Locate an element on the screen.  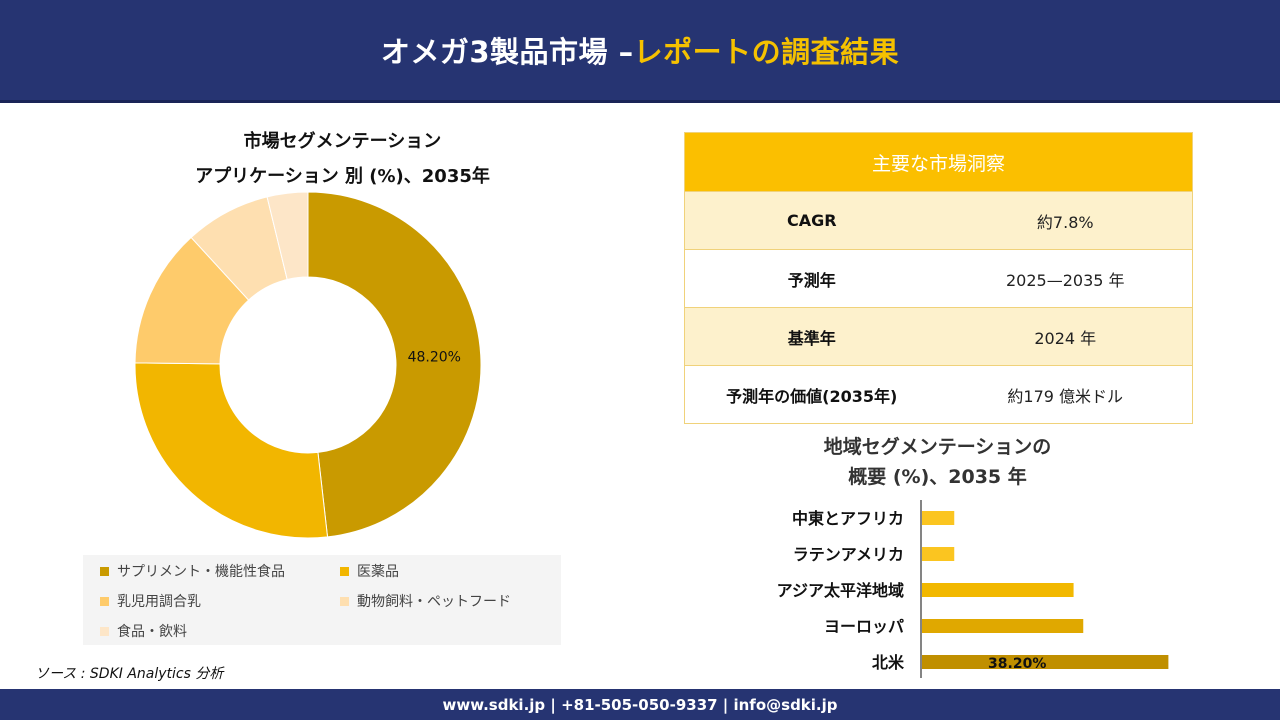
legend-item: 乳児用調合乳 is located at coordinates (150, 601).